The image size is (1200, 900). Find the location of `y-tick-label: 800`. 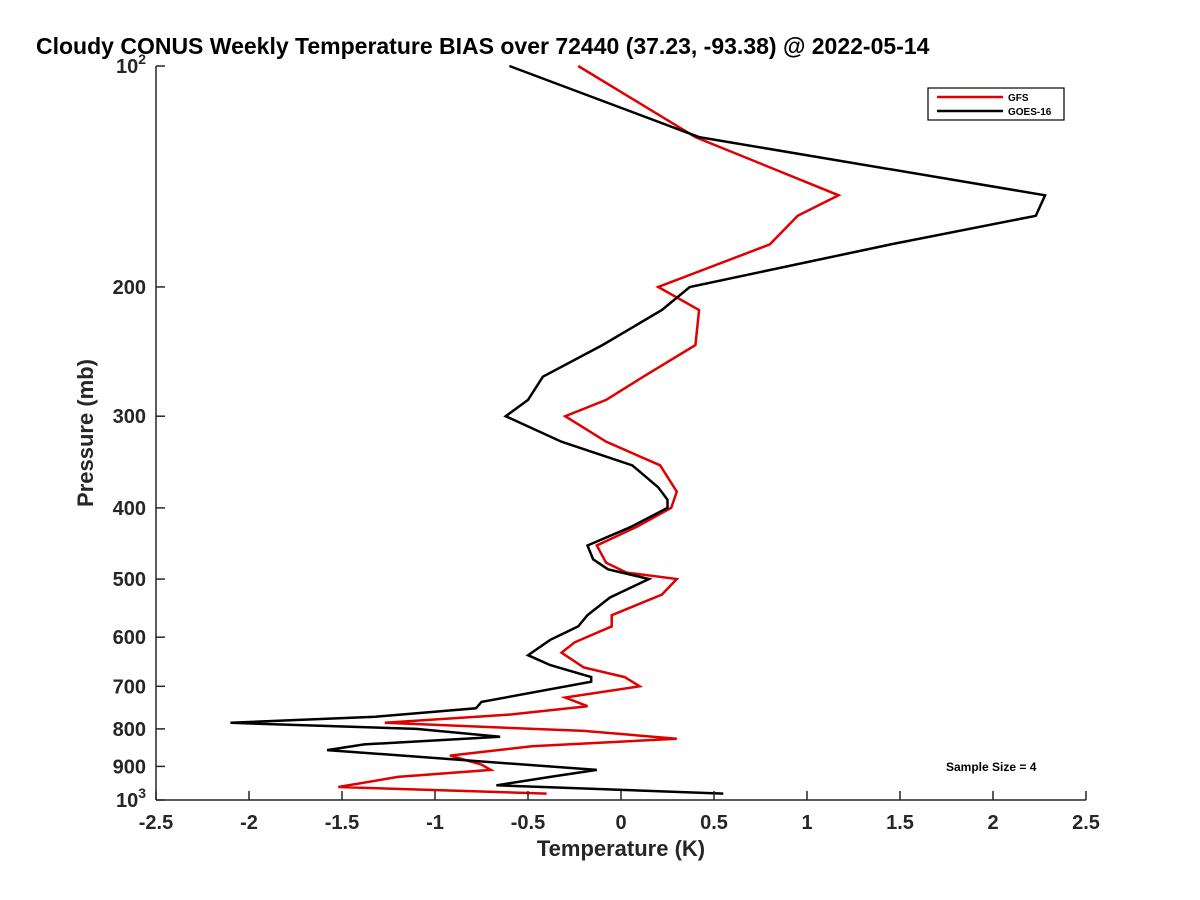

y-tick-label: 800 is located at coordinates (129, 730).